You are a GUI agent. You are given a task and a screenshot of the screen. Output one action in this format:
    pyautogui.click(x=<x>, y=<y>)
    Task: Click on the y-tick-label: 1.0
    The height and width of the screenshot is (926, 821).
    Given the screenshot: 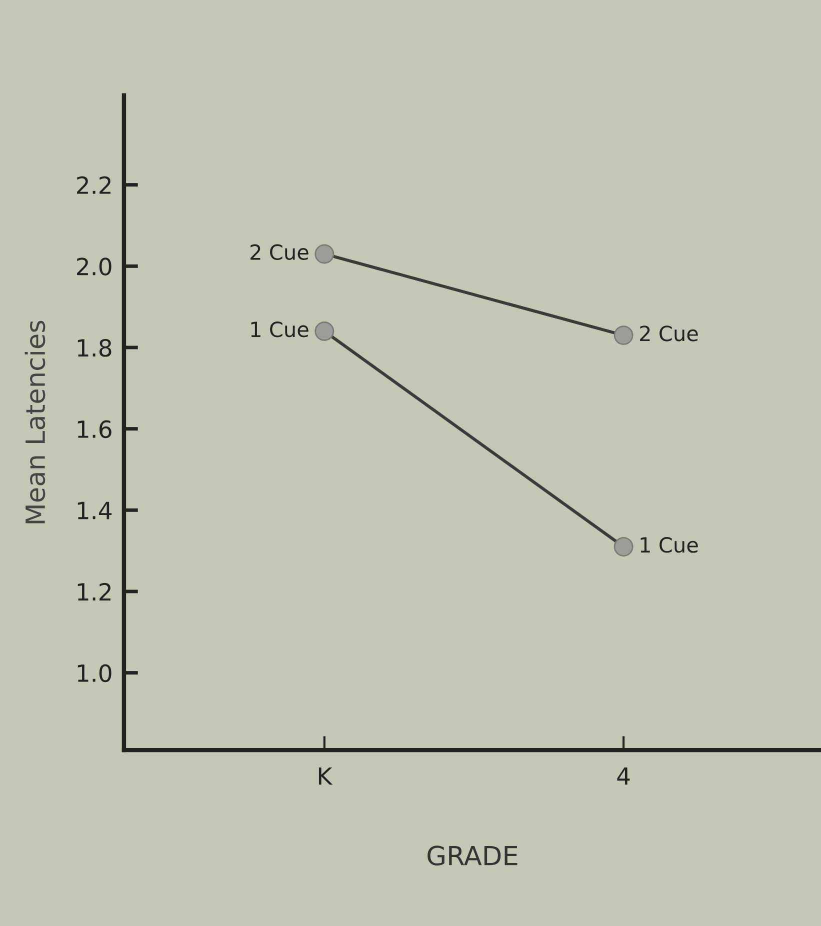 What is the action you would take?
    pyautogui.click(x=95, y=673)
    